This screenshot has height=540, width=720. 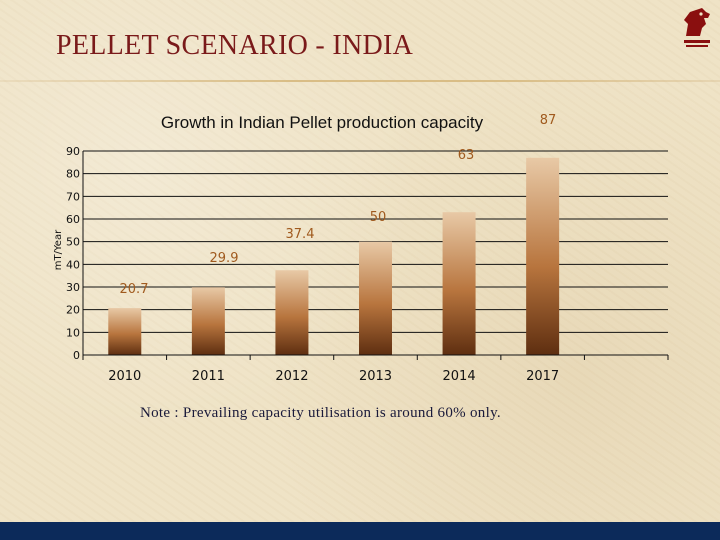 I want to click on data-label: 20.7, so click(x=134, y=289).